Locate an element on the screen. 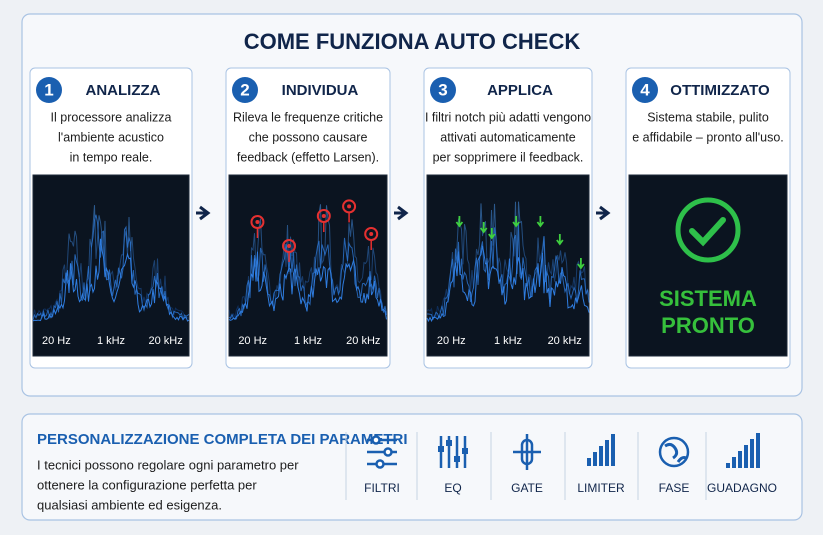  step-number: 4 is located at coordinates (645, 89).